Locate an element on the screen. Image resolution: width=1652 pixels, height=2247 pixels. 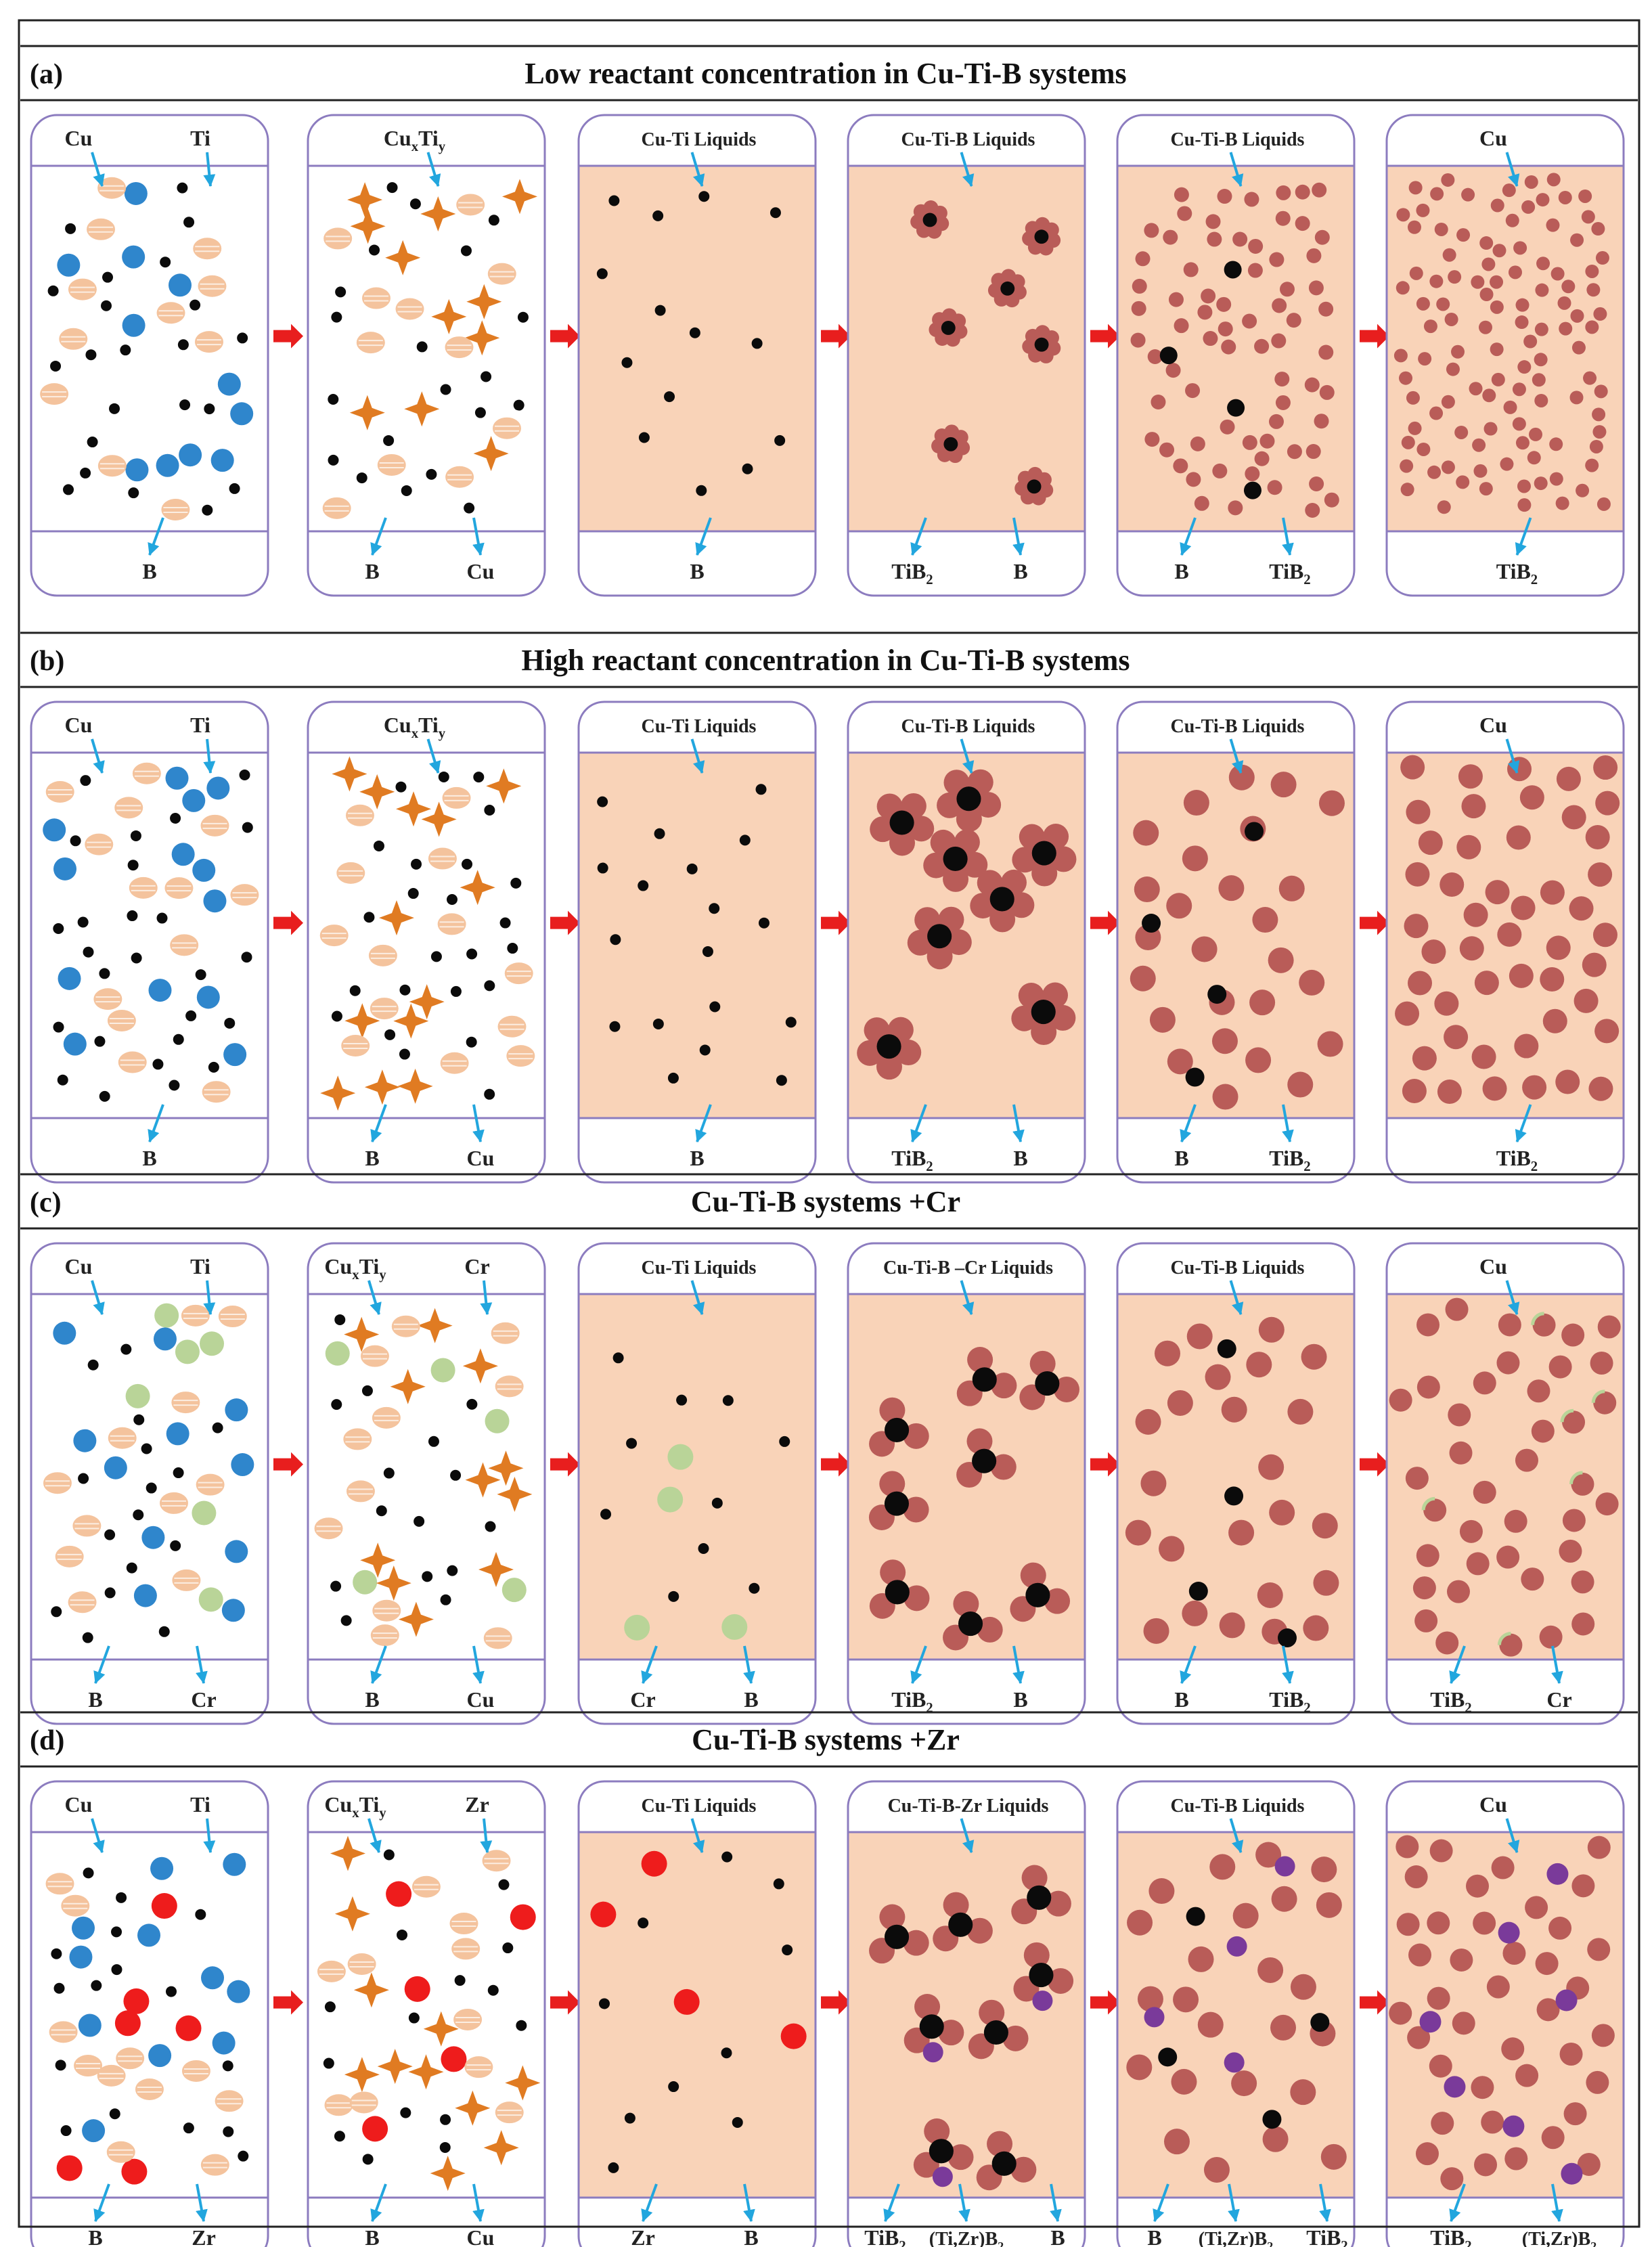
stage-box: Cu Ti B Cr is located at coordinates (149, 1484).